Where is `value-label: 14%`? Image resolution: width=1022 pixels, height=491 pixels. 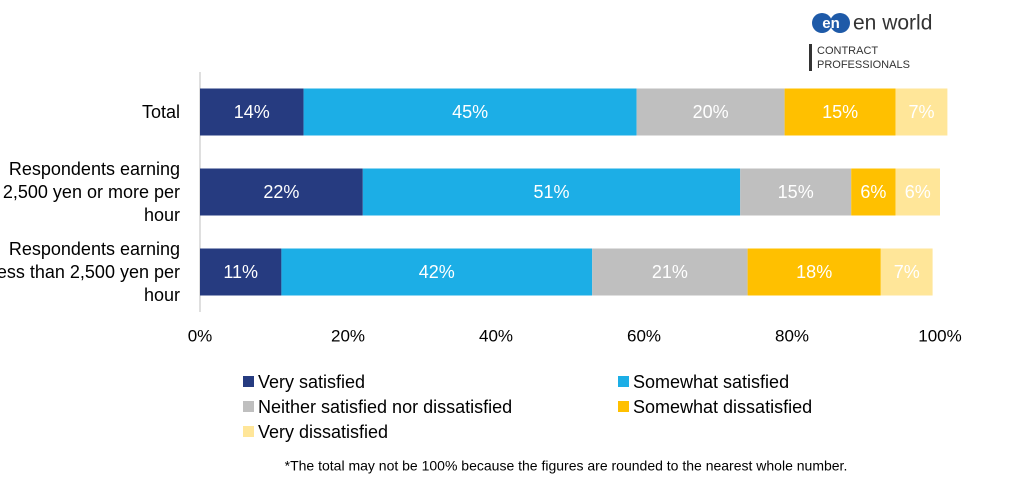
value-label: 14% is located at coordinates (252, 112).